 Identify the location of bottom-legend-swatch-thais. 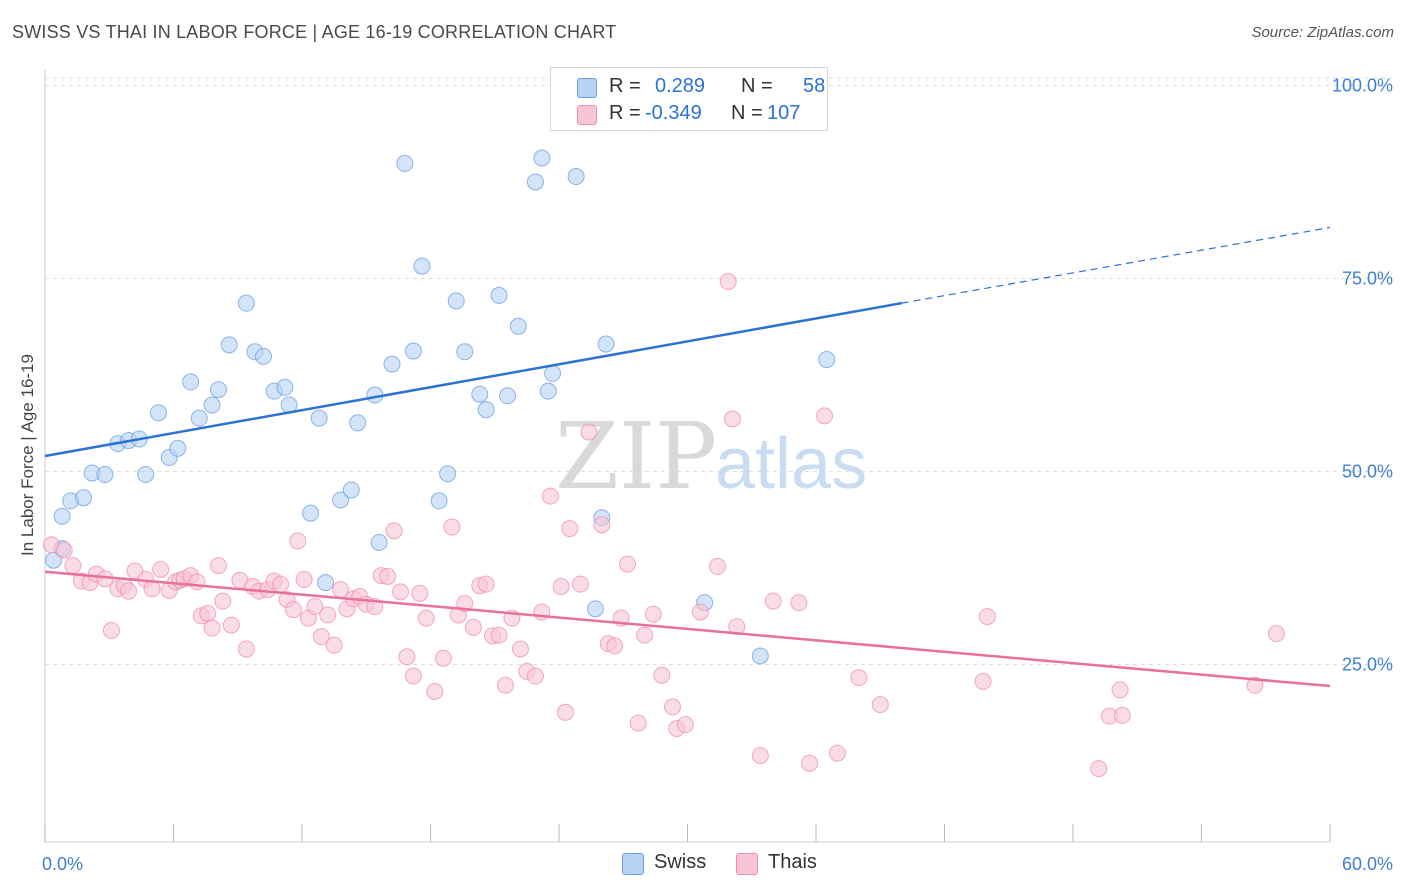
(747, 864).